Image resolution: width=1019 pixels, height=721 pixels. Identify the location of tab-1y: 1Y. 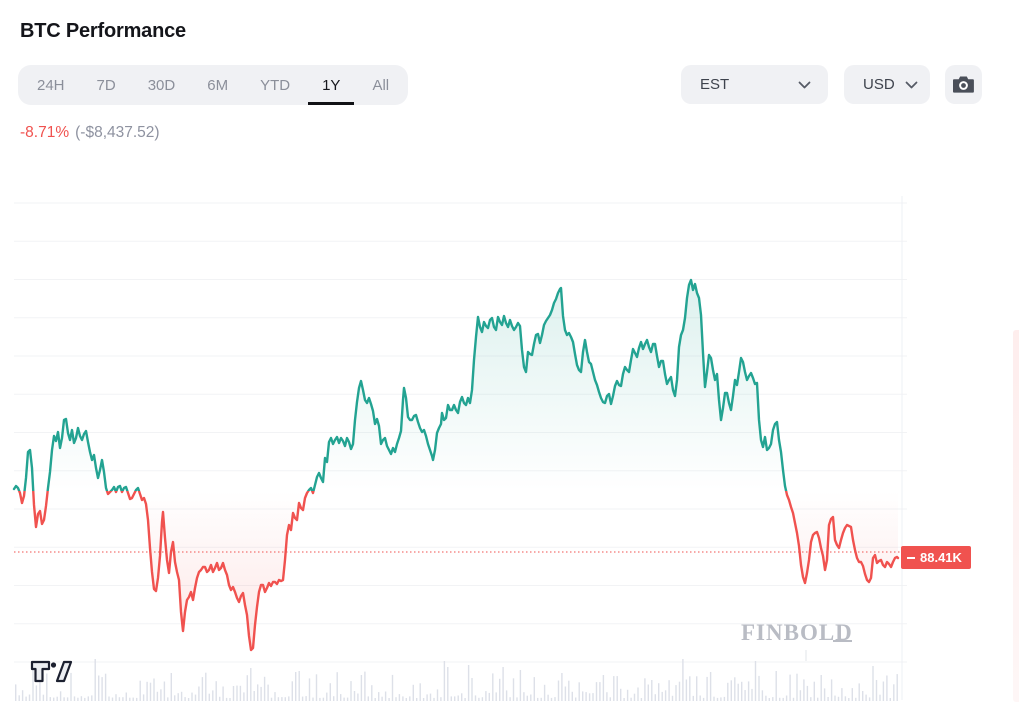
(331, 85).